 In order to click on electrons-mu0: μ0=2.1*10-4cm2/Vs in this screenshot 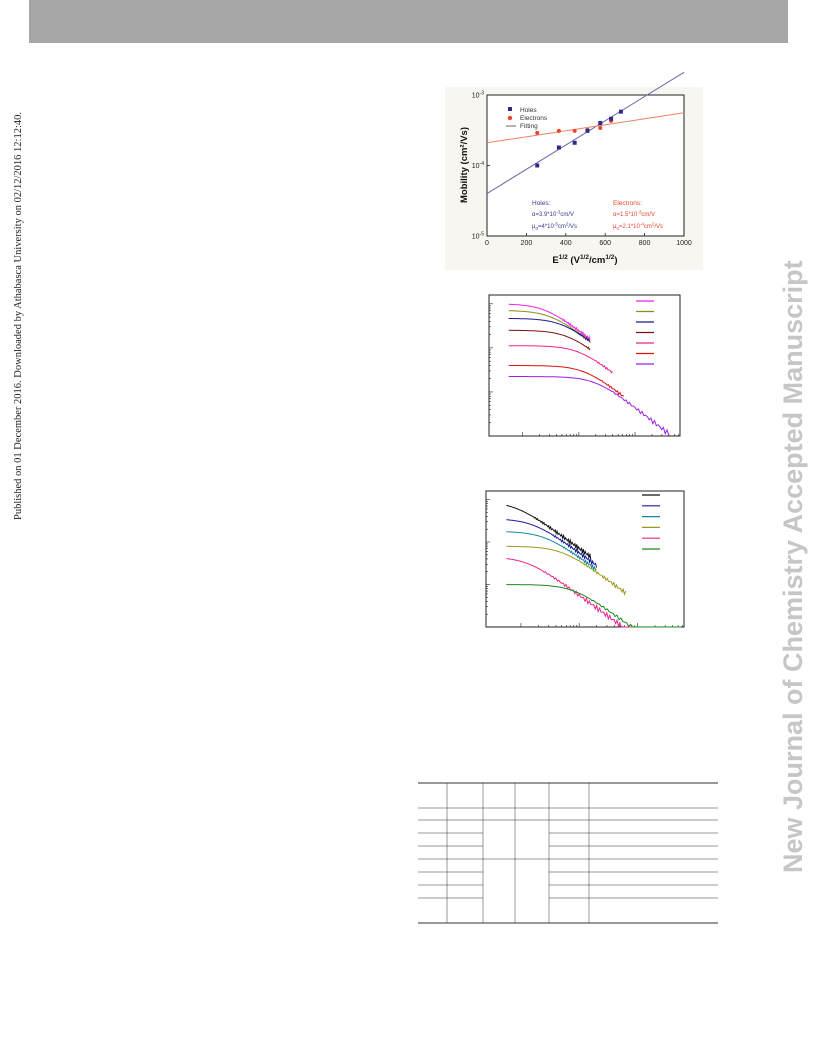, I will do `click(638, 227)`.